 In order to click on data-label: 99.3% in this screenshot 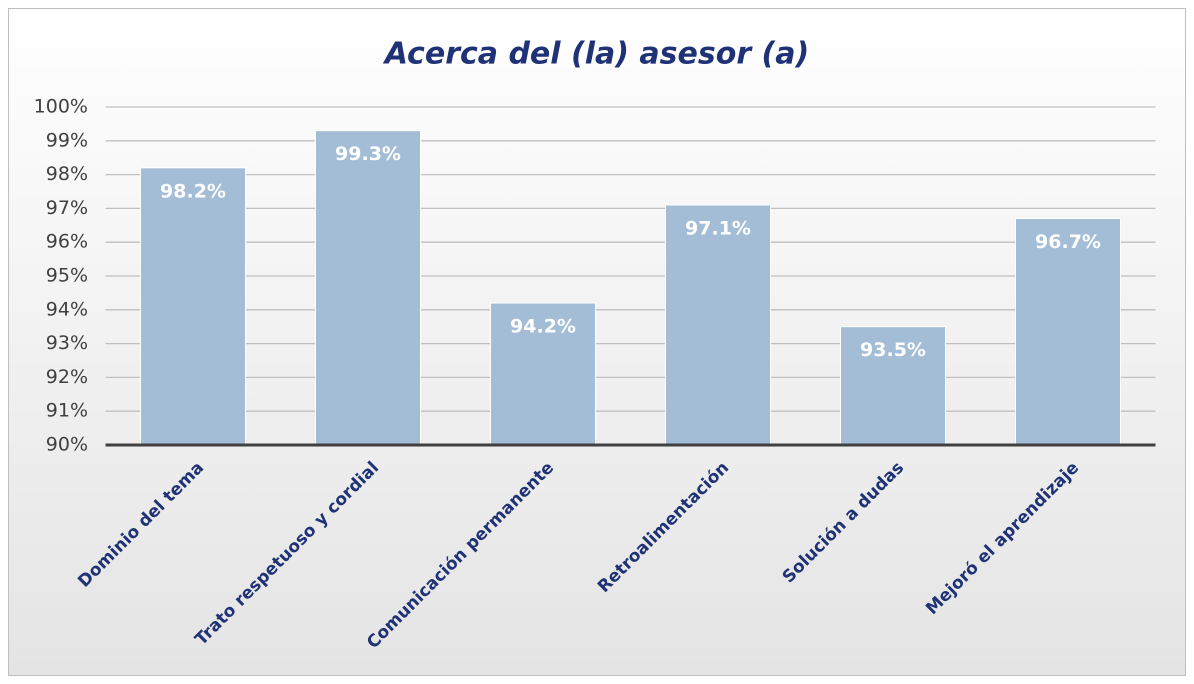, I will do `click(368, 154)`.